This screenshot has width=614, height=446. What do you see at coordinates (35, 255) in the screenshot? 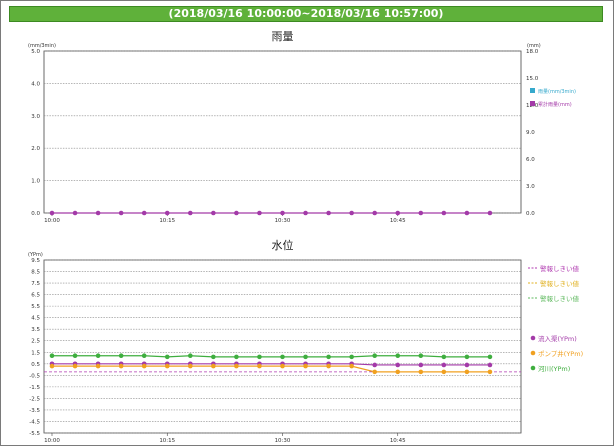
I see `left-unit-label: (YPm)` at bounding box center [35, 255].